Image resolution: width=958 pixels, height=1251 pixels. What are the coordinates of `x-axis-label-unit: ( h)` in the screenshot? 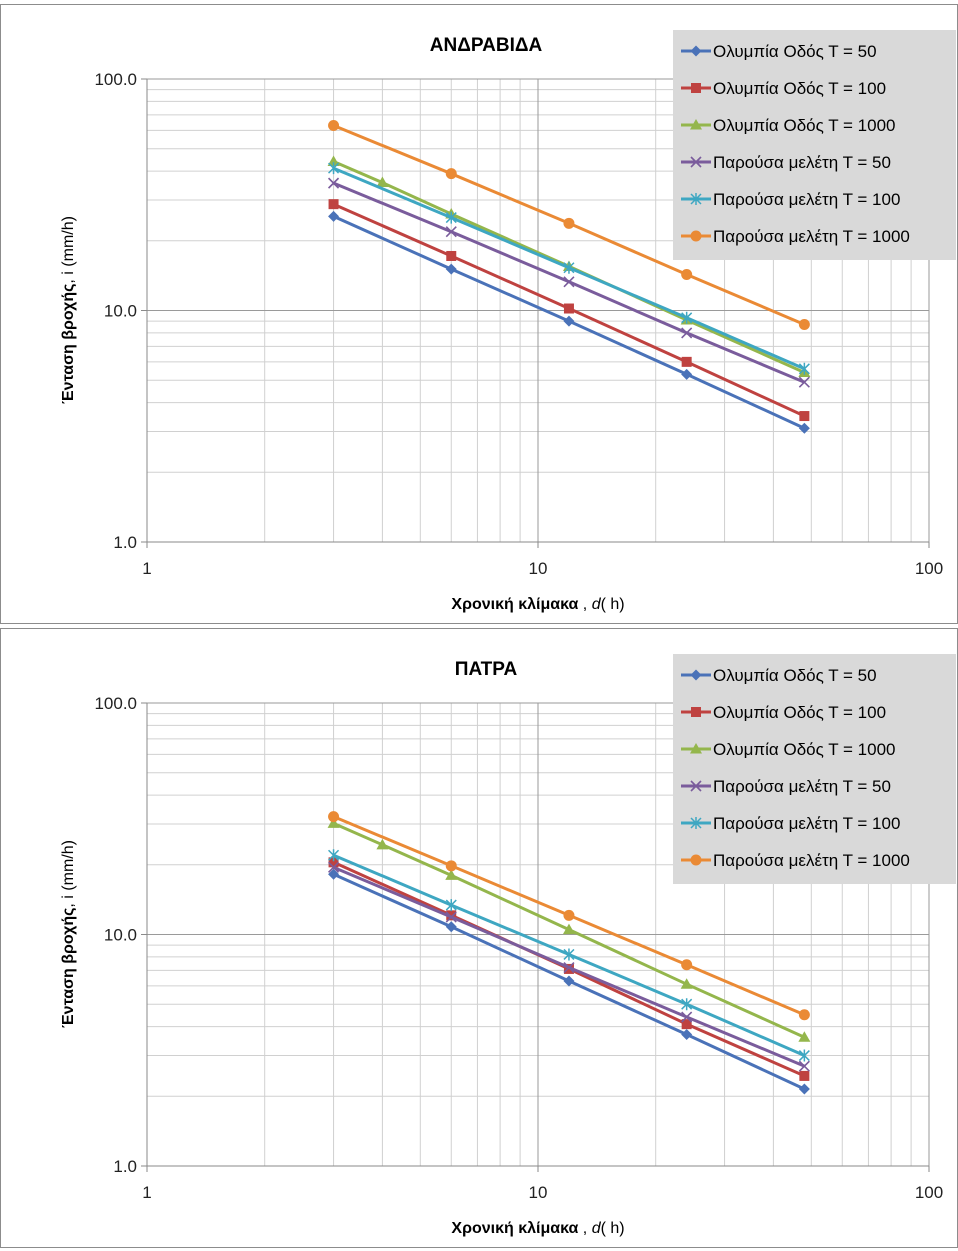 It's located at (613, 604).